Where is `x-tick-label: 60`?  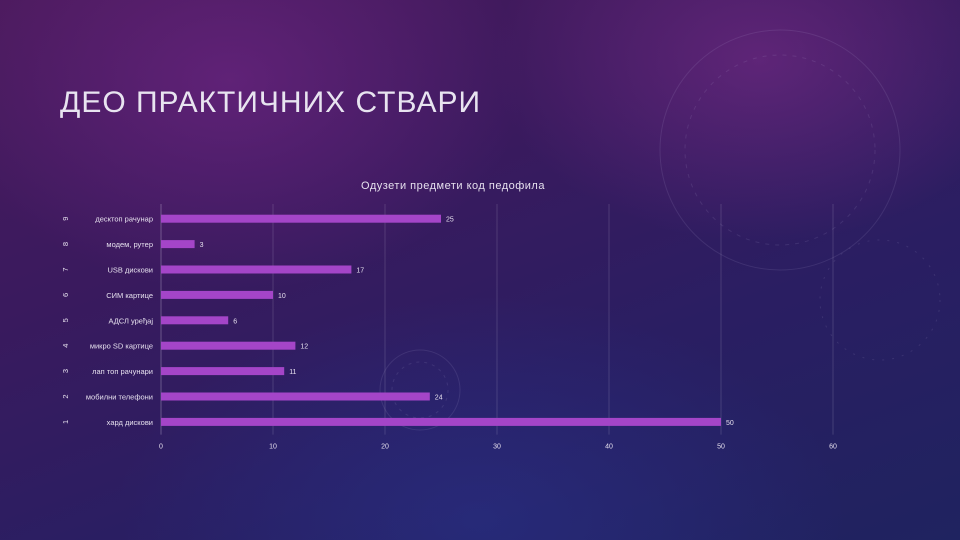 x-tick-label: 60 is located at coordinates (833, 447).